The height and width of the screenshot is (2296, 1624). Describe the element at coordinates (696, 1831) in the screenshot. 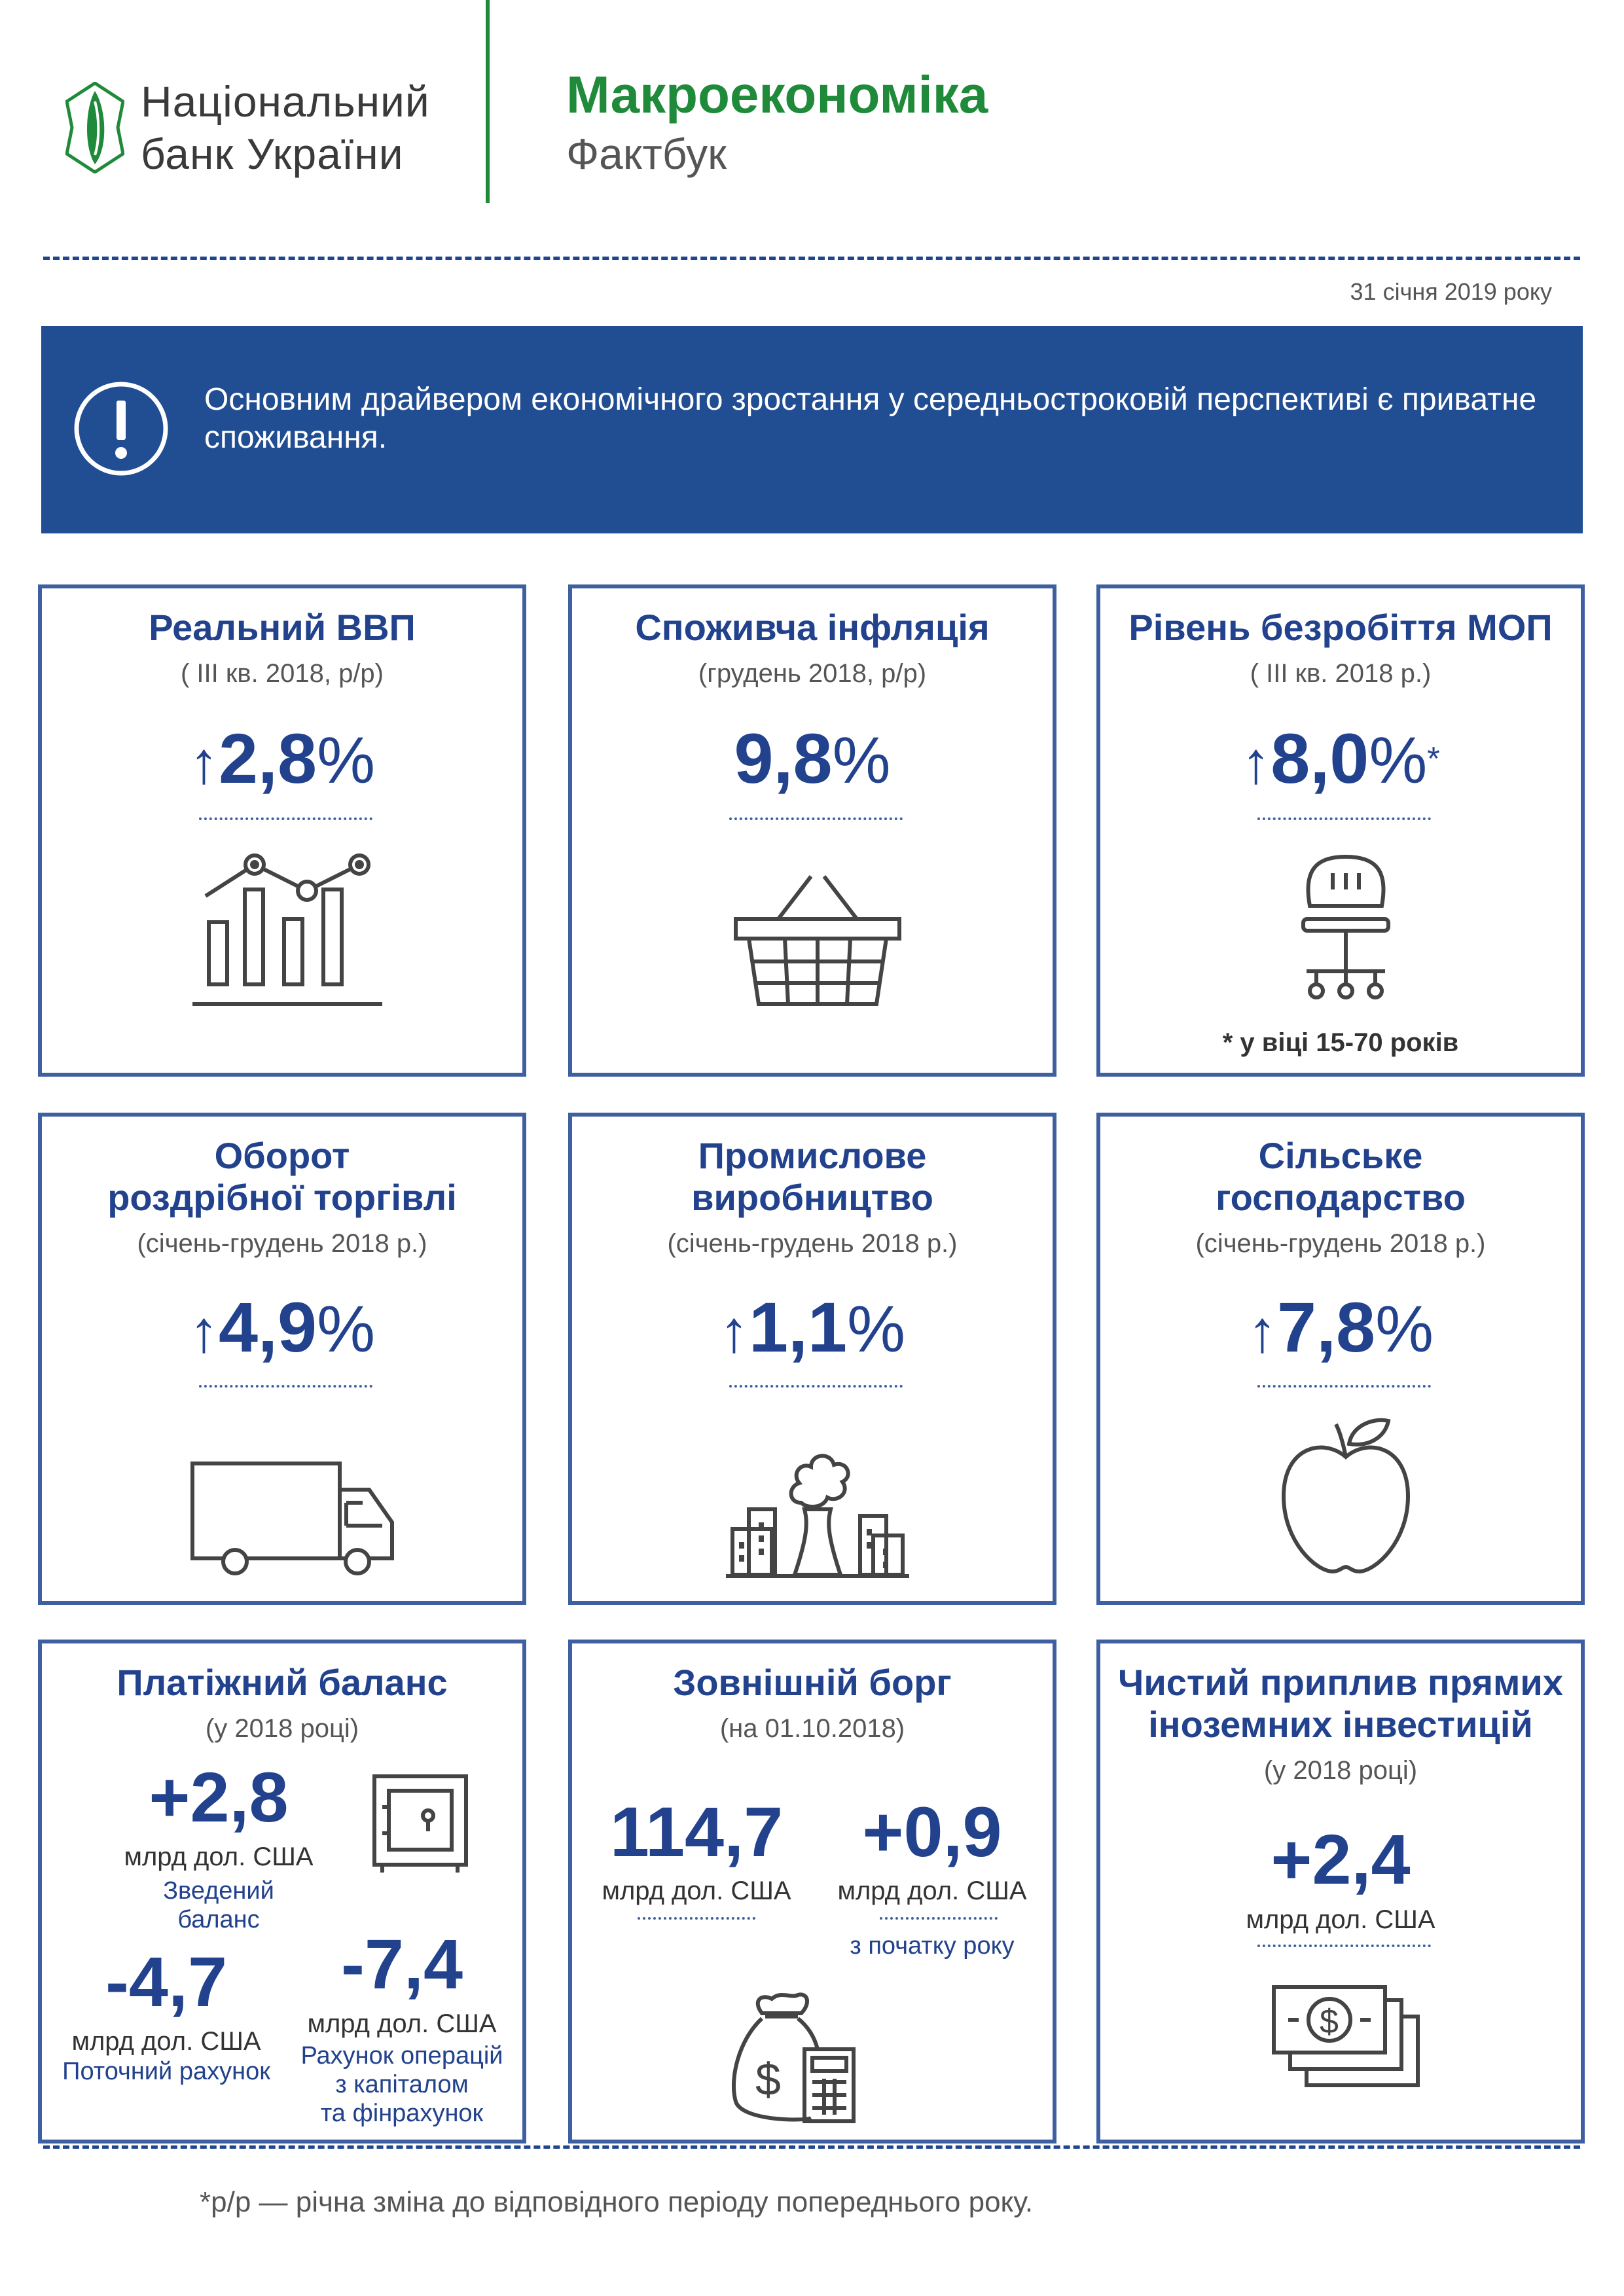

I see `debt-total-value: 114,7` at that location.